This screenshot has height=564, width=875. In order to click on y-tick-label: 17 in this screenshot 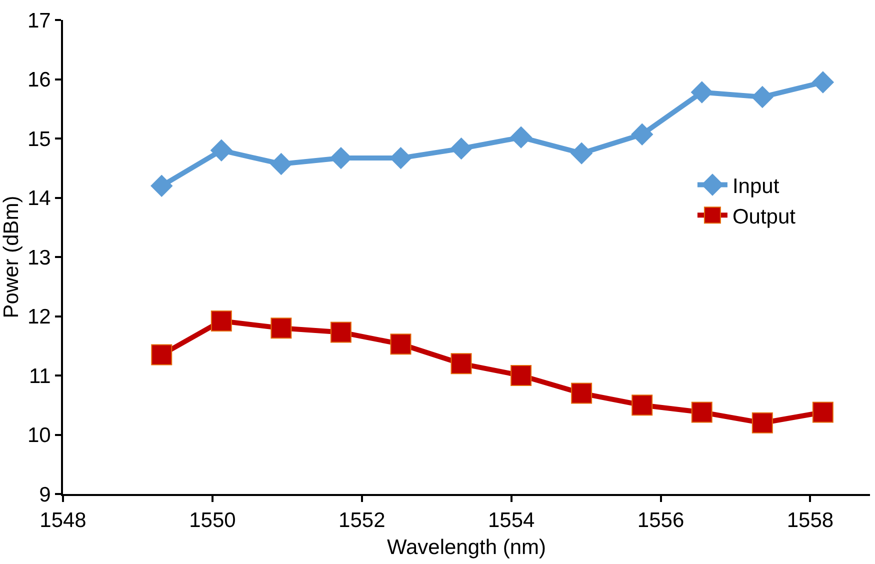, I will do `click(39, 20)`.